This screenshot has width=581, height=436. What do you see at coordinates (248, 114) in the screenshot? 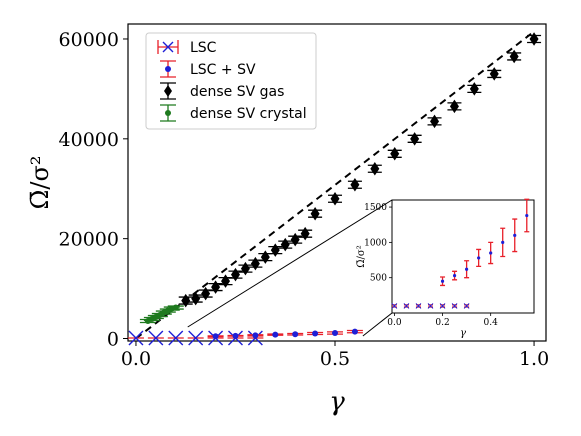
I see `legend-label: dense SV crystal` at bounding box center [248, 114].